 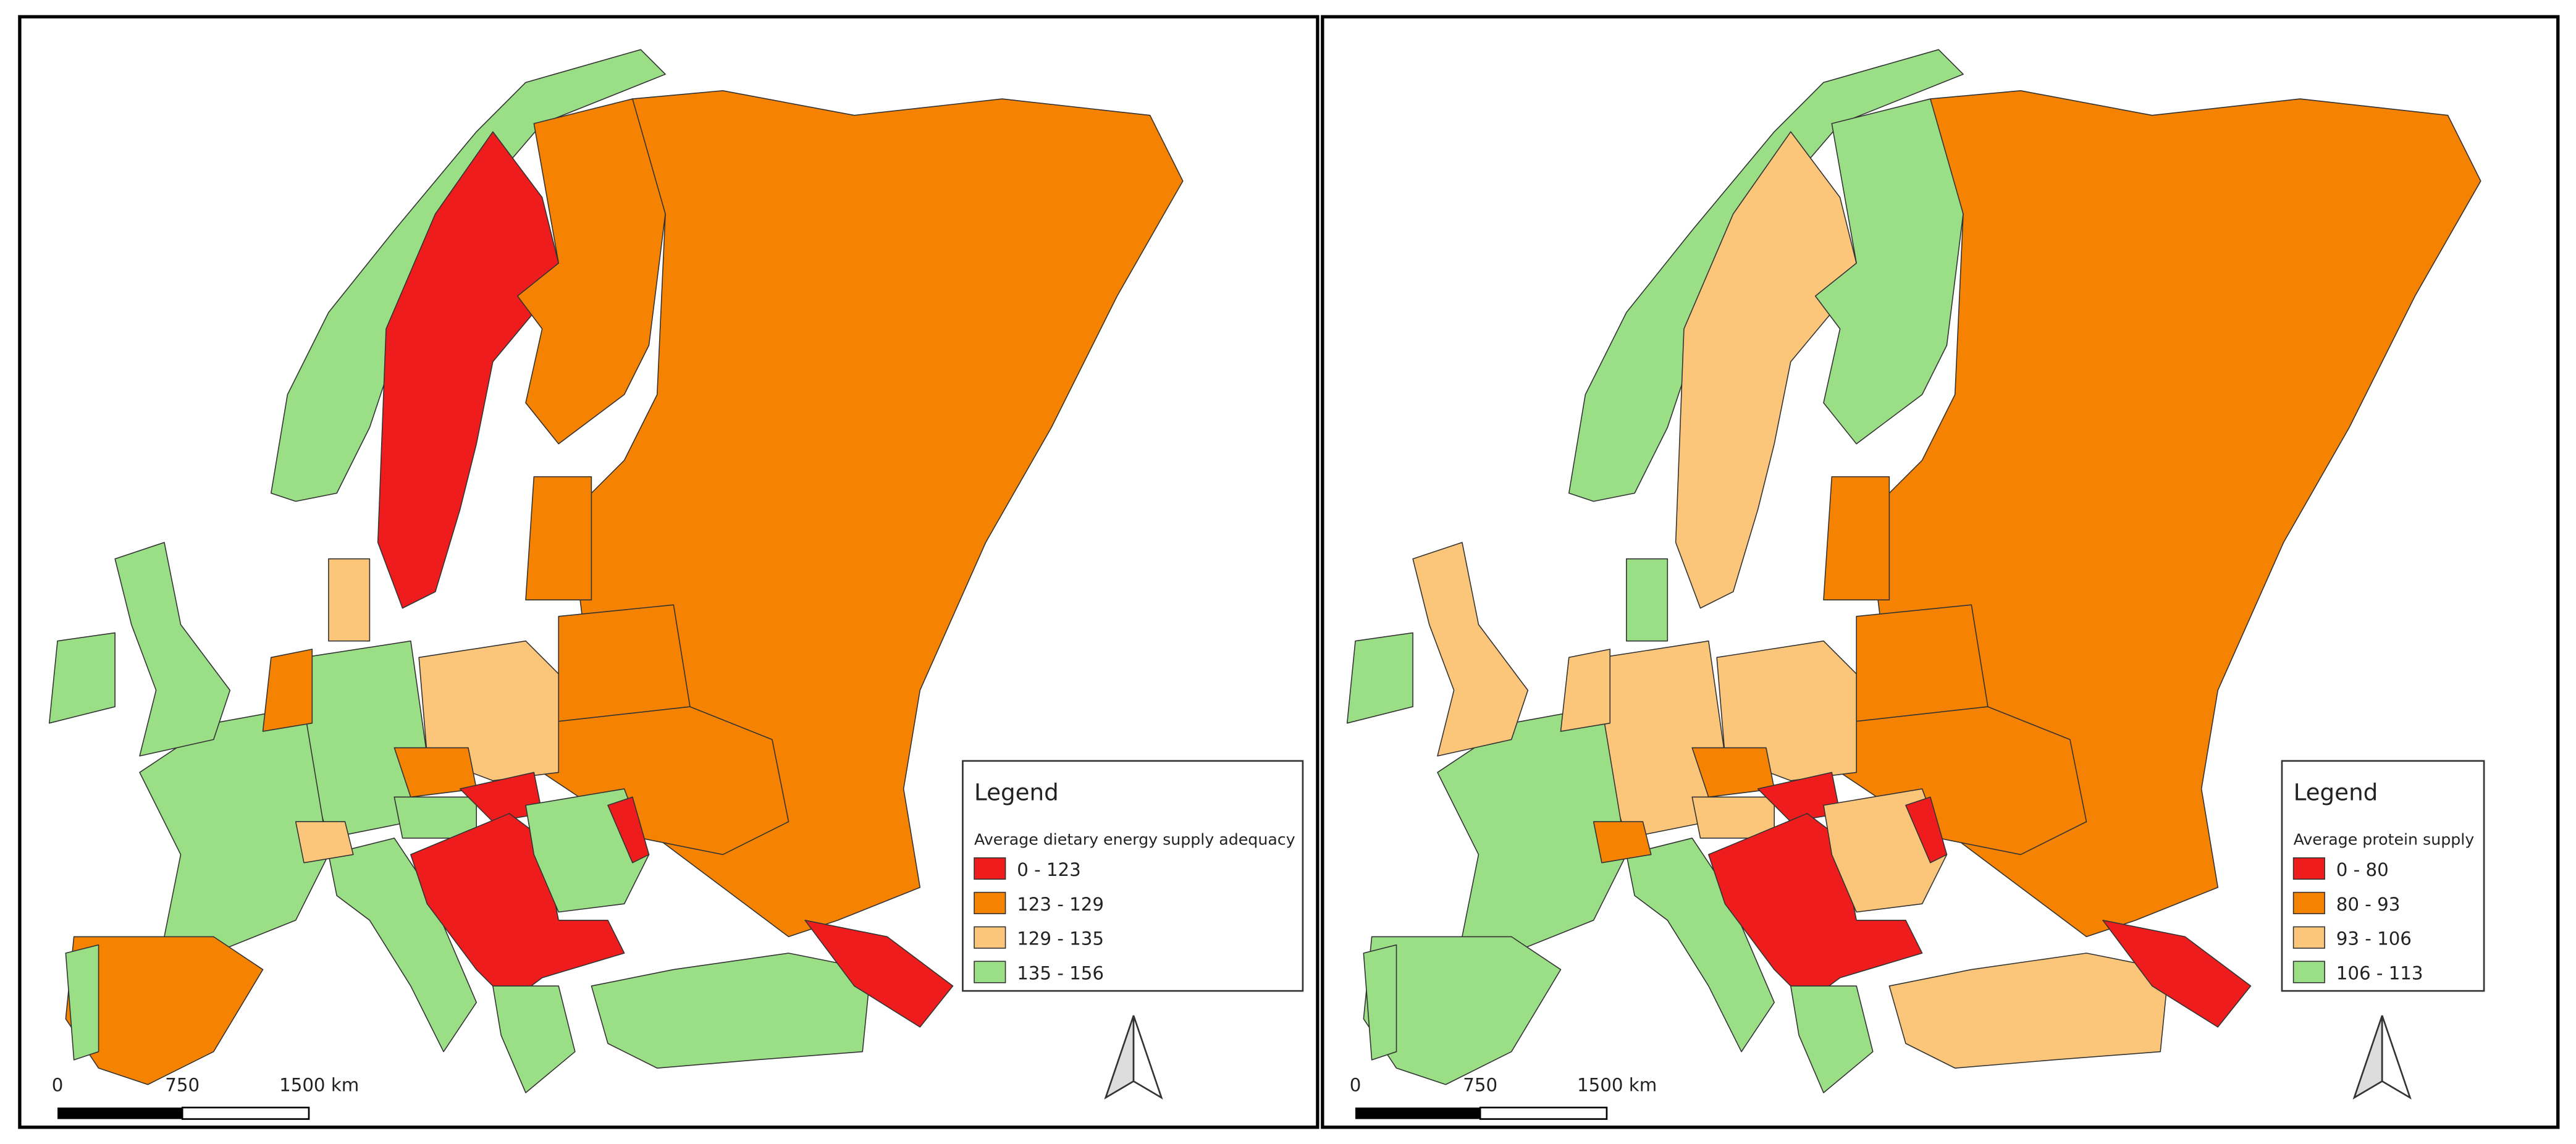 What do you see at coordinates (1060, 904) in the screenshot?
I see `legend-label: 123 - 129` at bounding box center [1060, 904].